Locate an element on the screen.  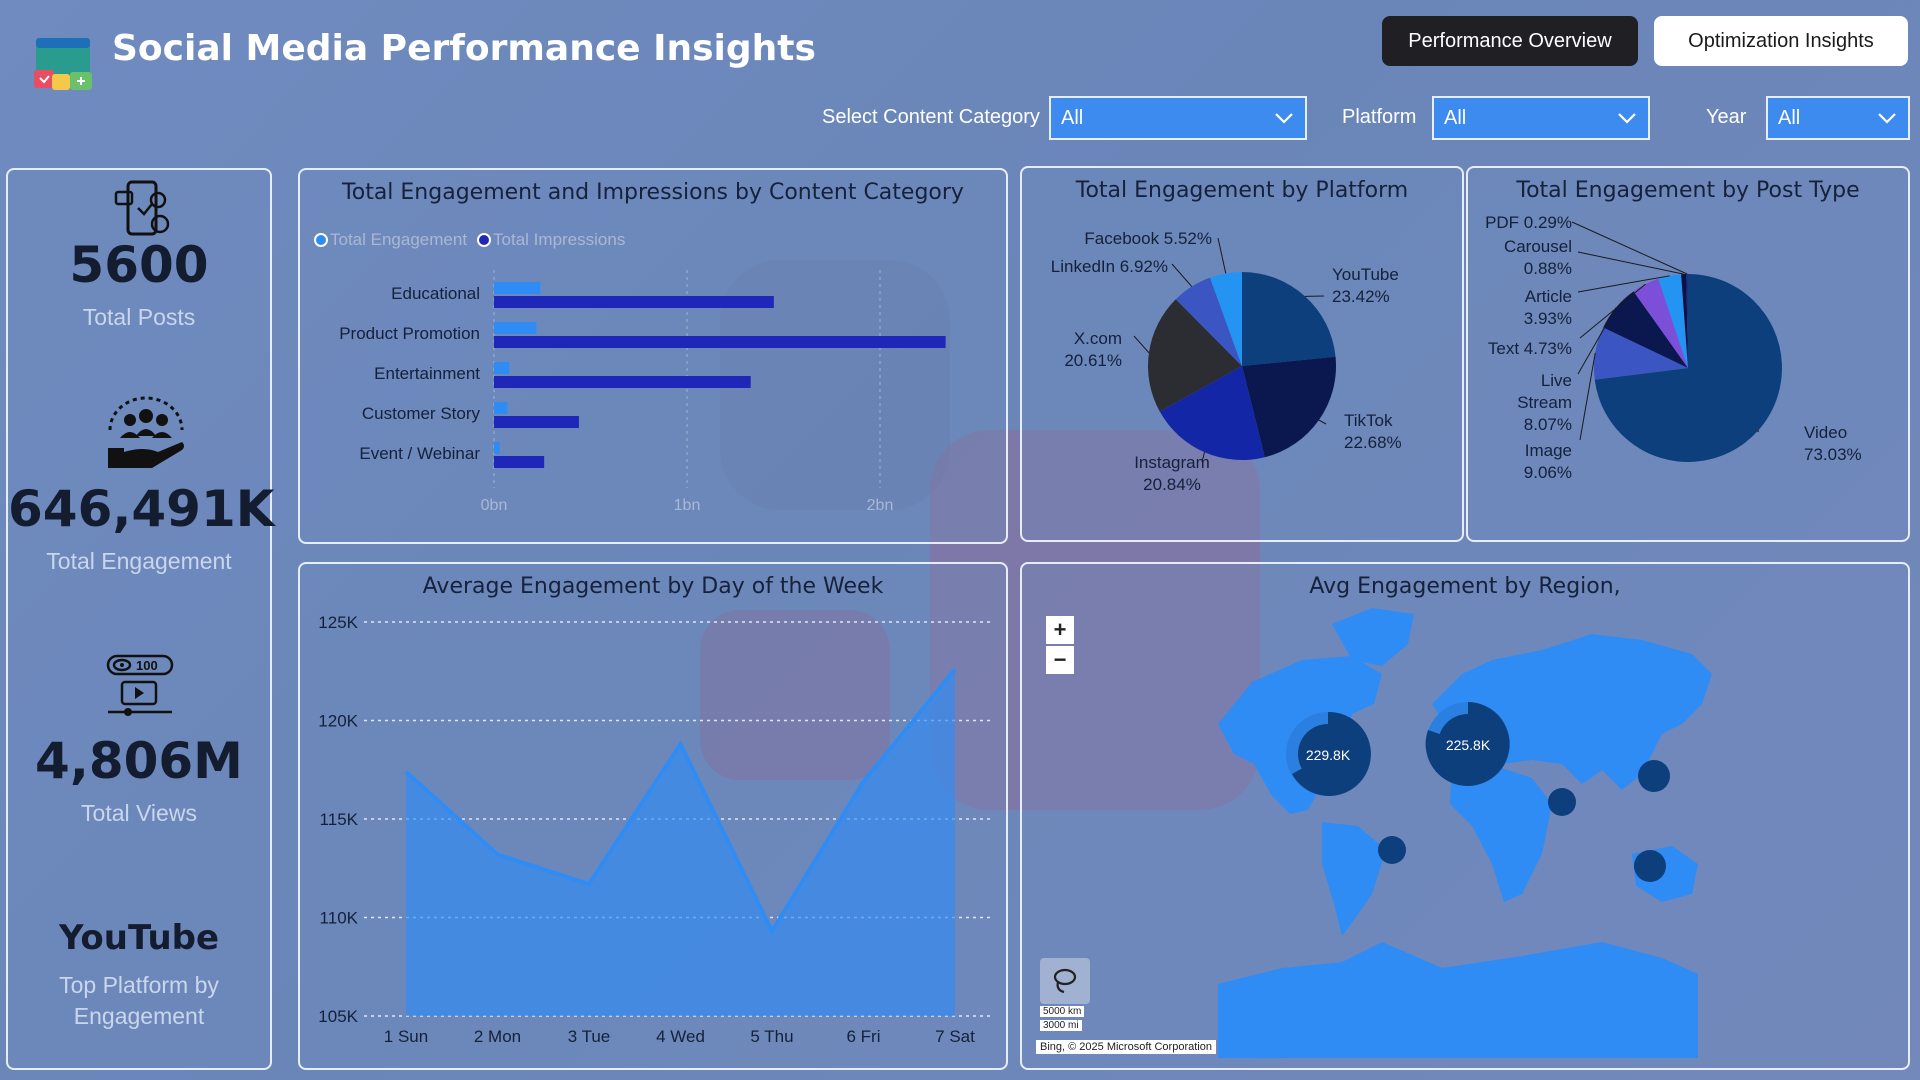
bubble-label-1: 229.8K is located at coordinates (1328, 755).